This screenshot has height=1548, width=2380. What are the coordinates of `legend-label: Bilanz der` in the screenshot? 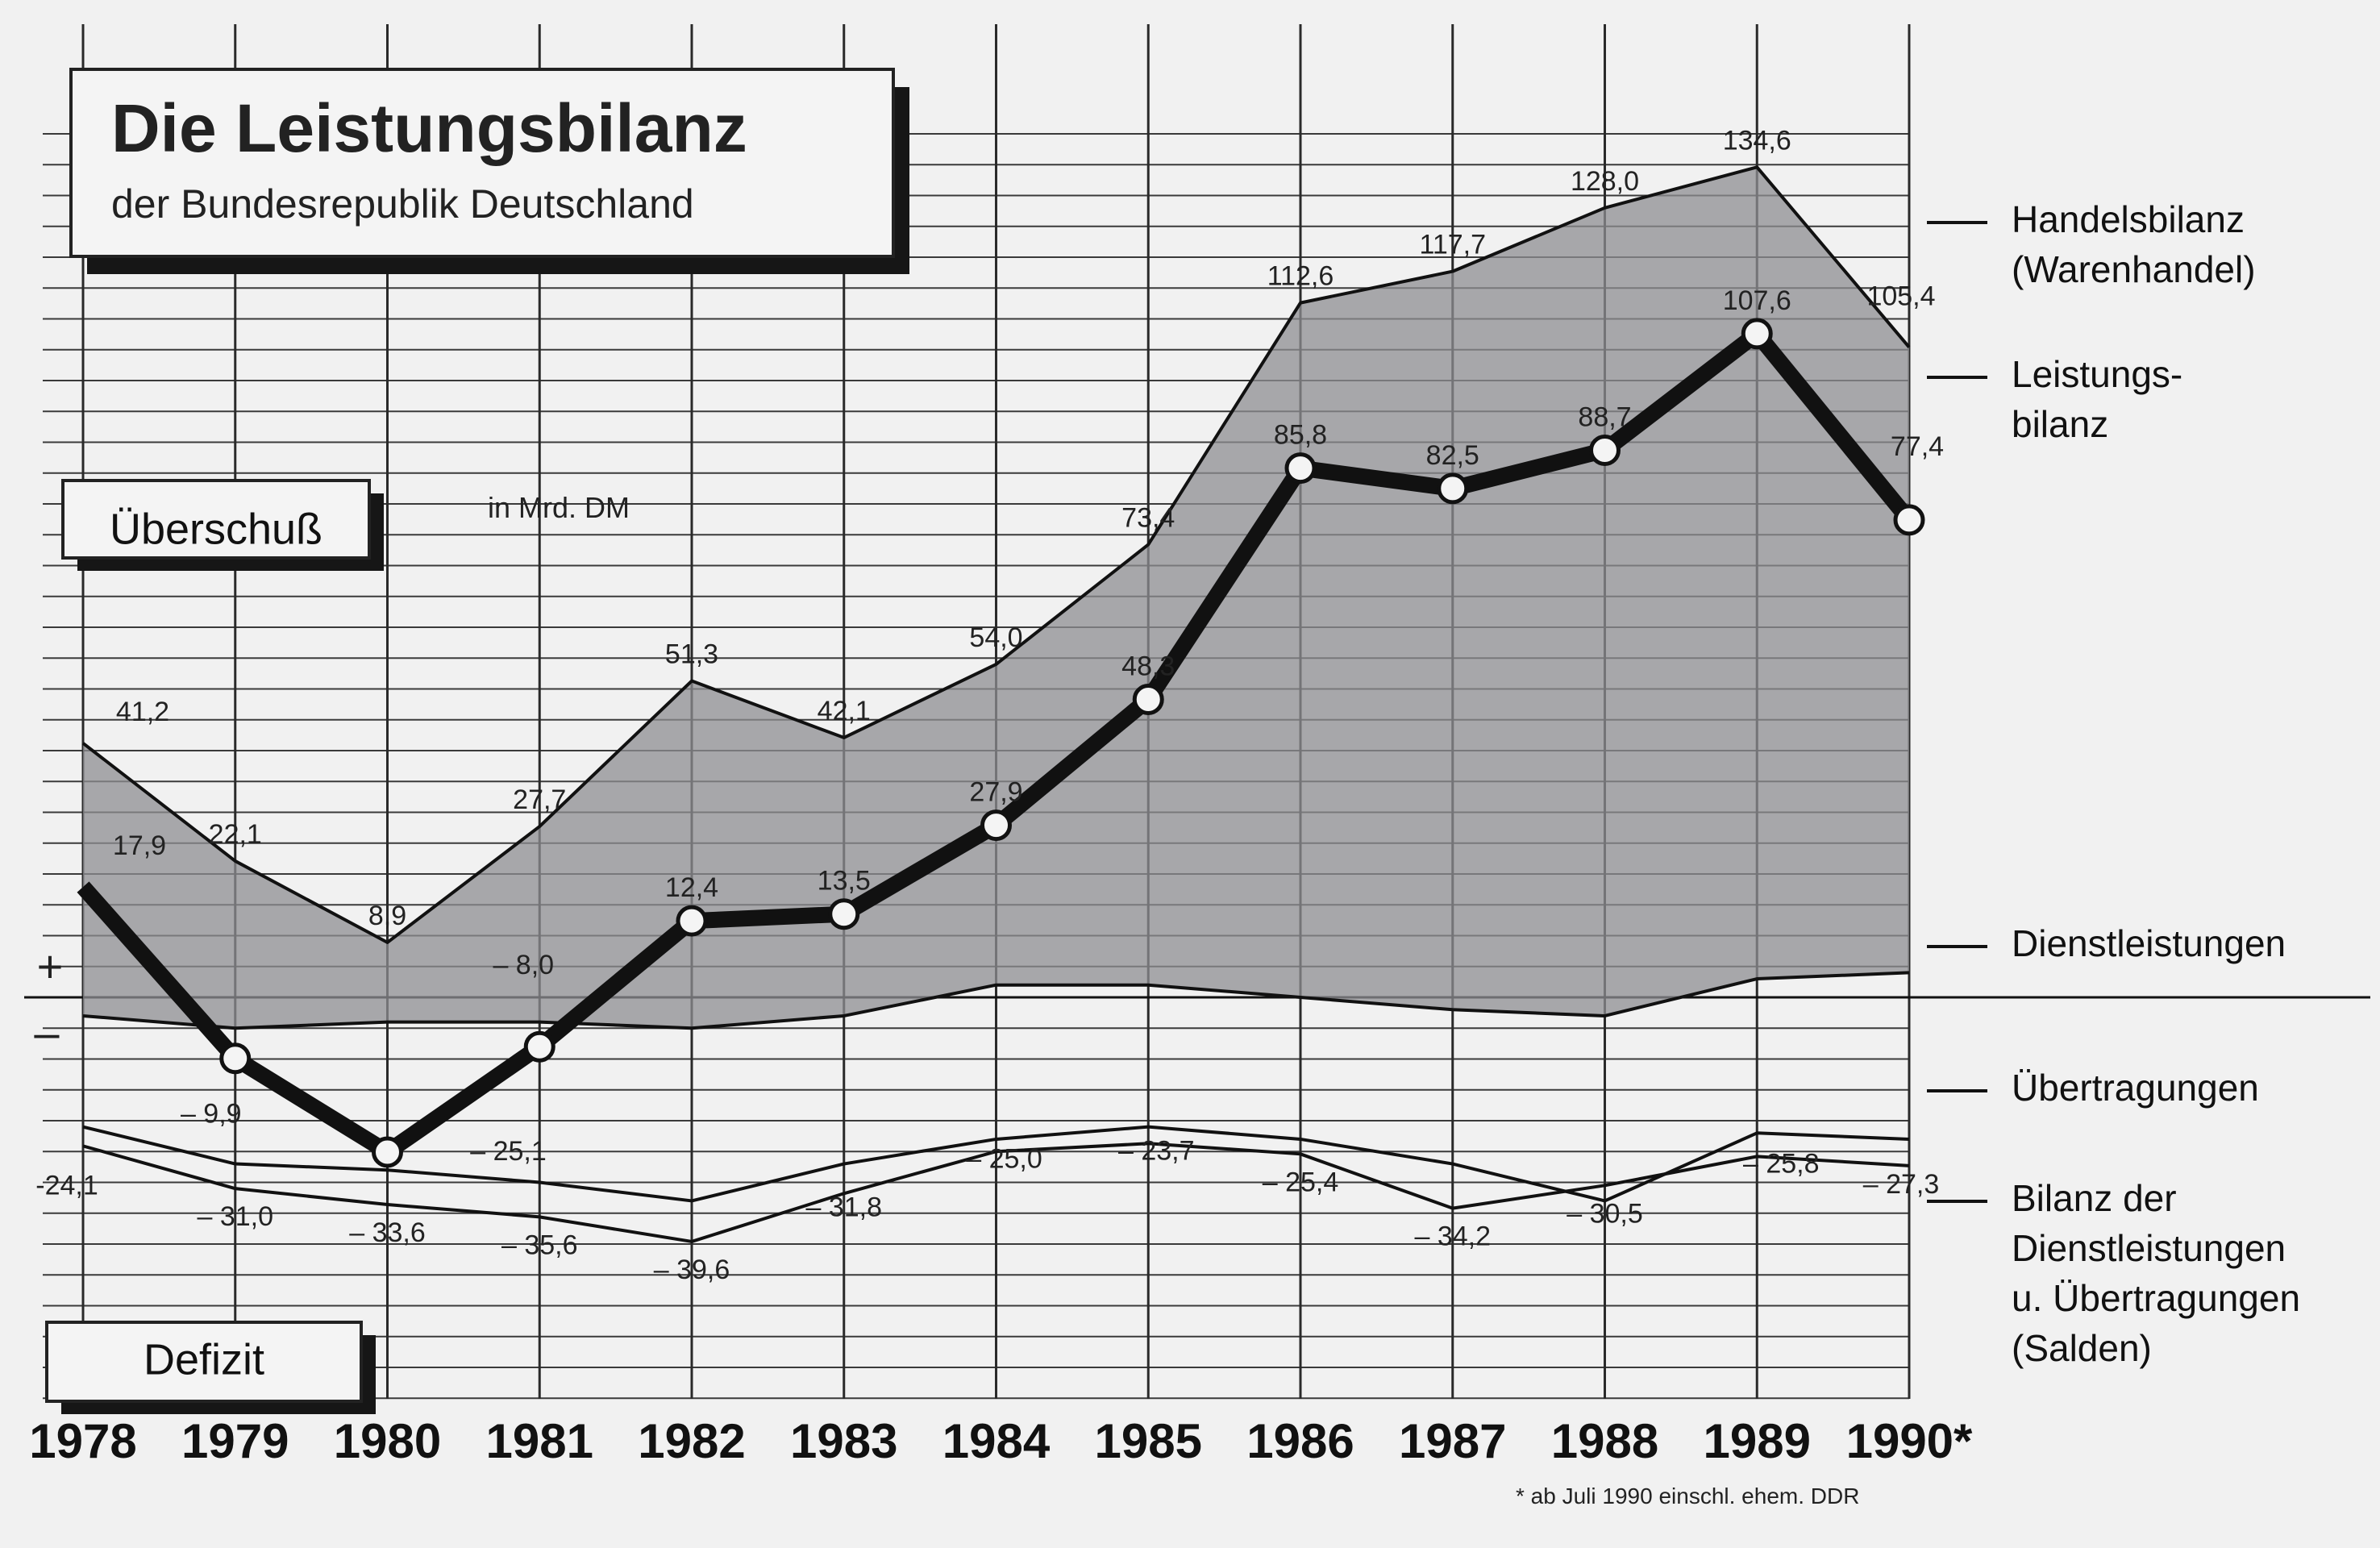 It's located at (2094, 1198).